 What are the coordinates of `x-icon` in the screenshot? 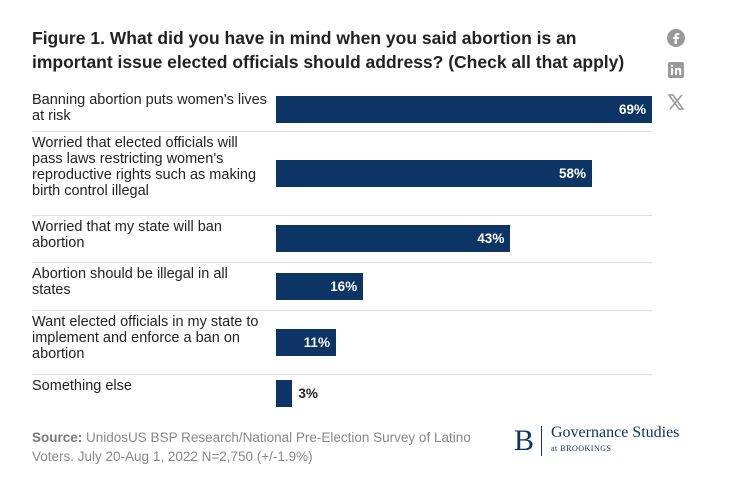 It's located at (676, 102).